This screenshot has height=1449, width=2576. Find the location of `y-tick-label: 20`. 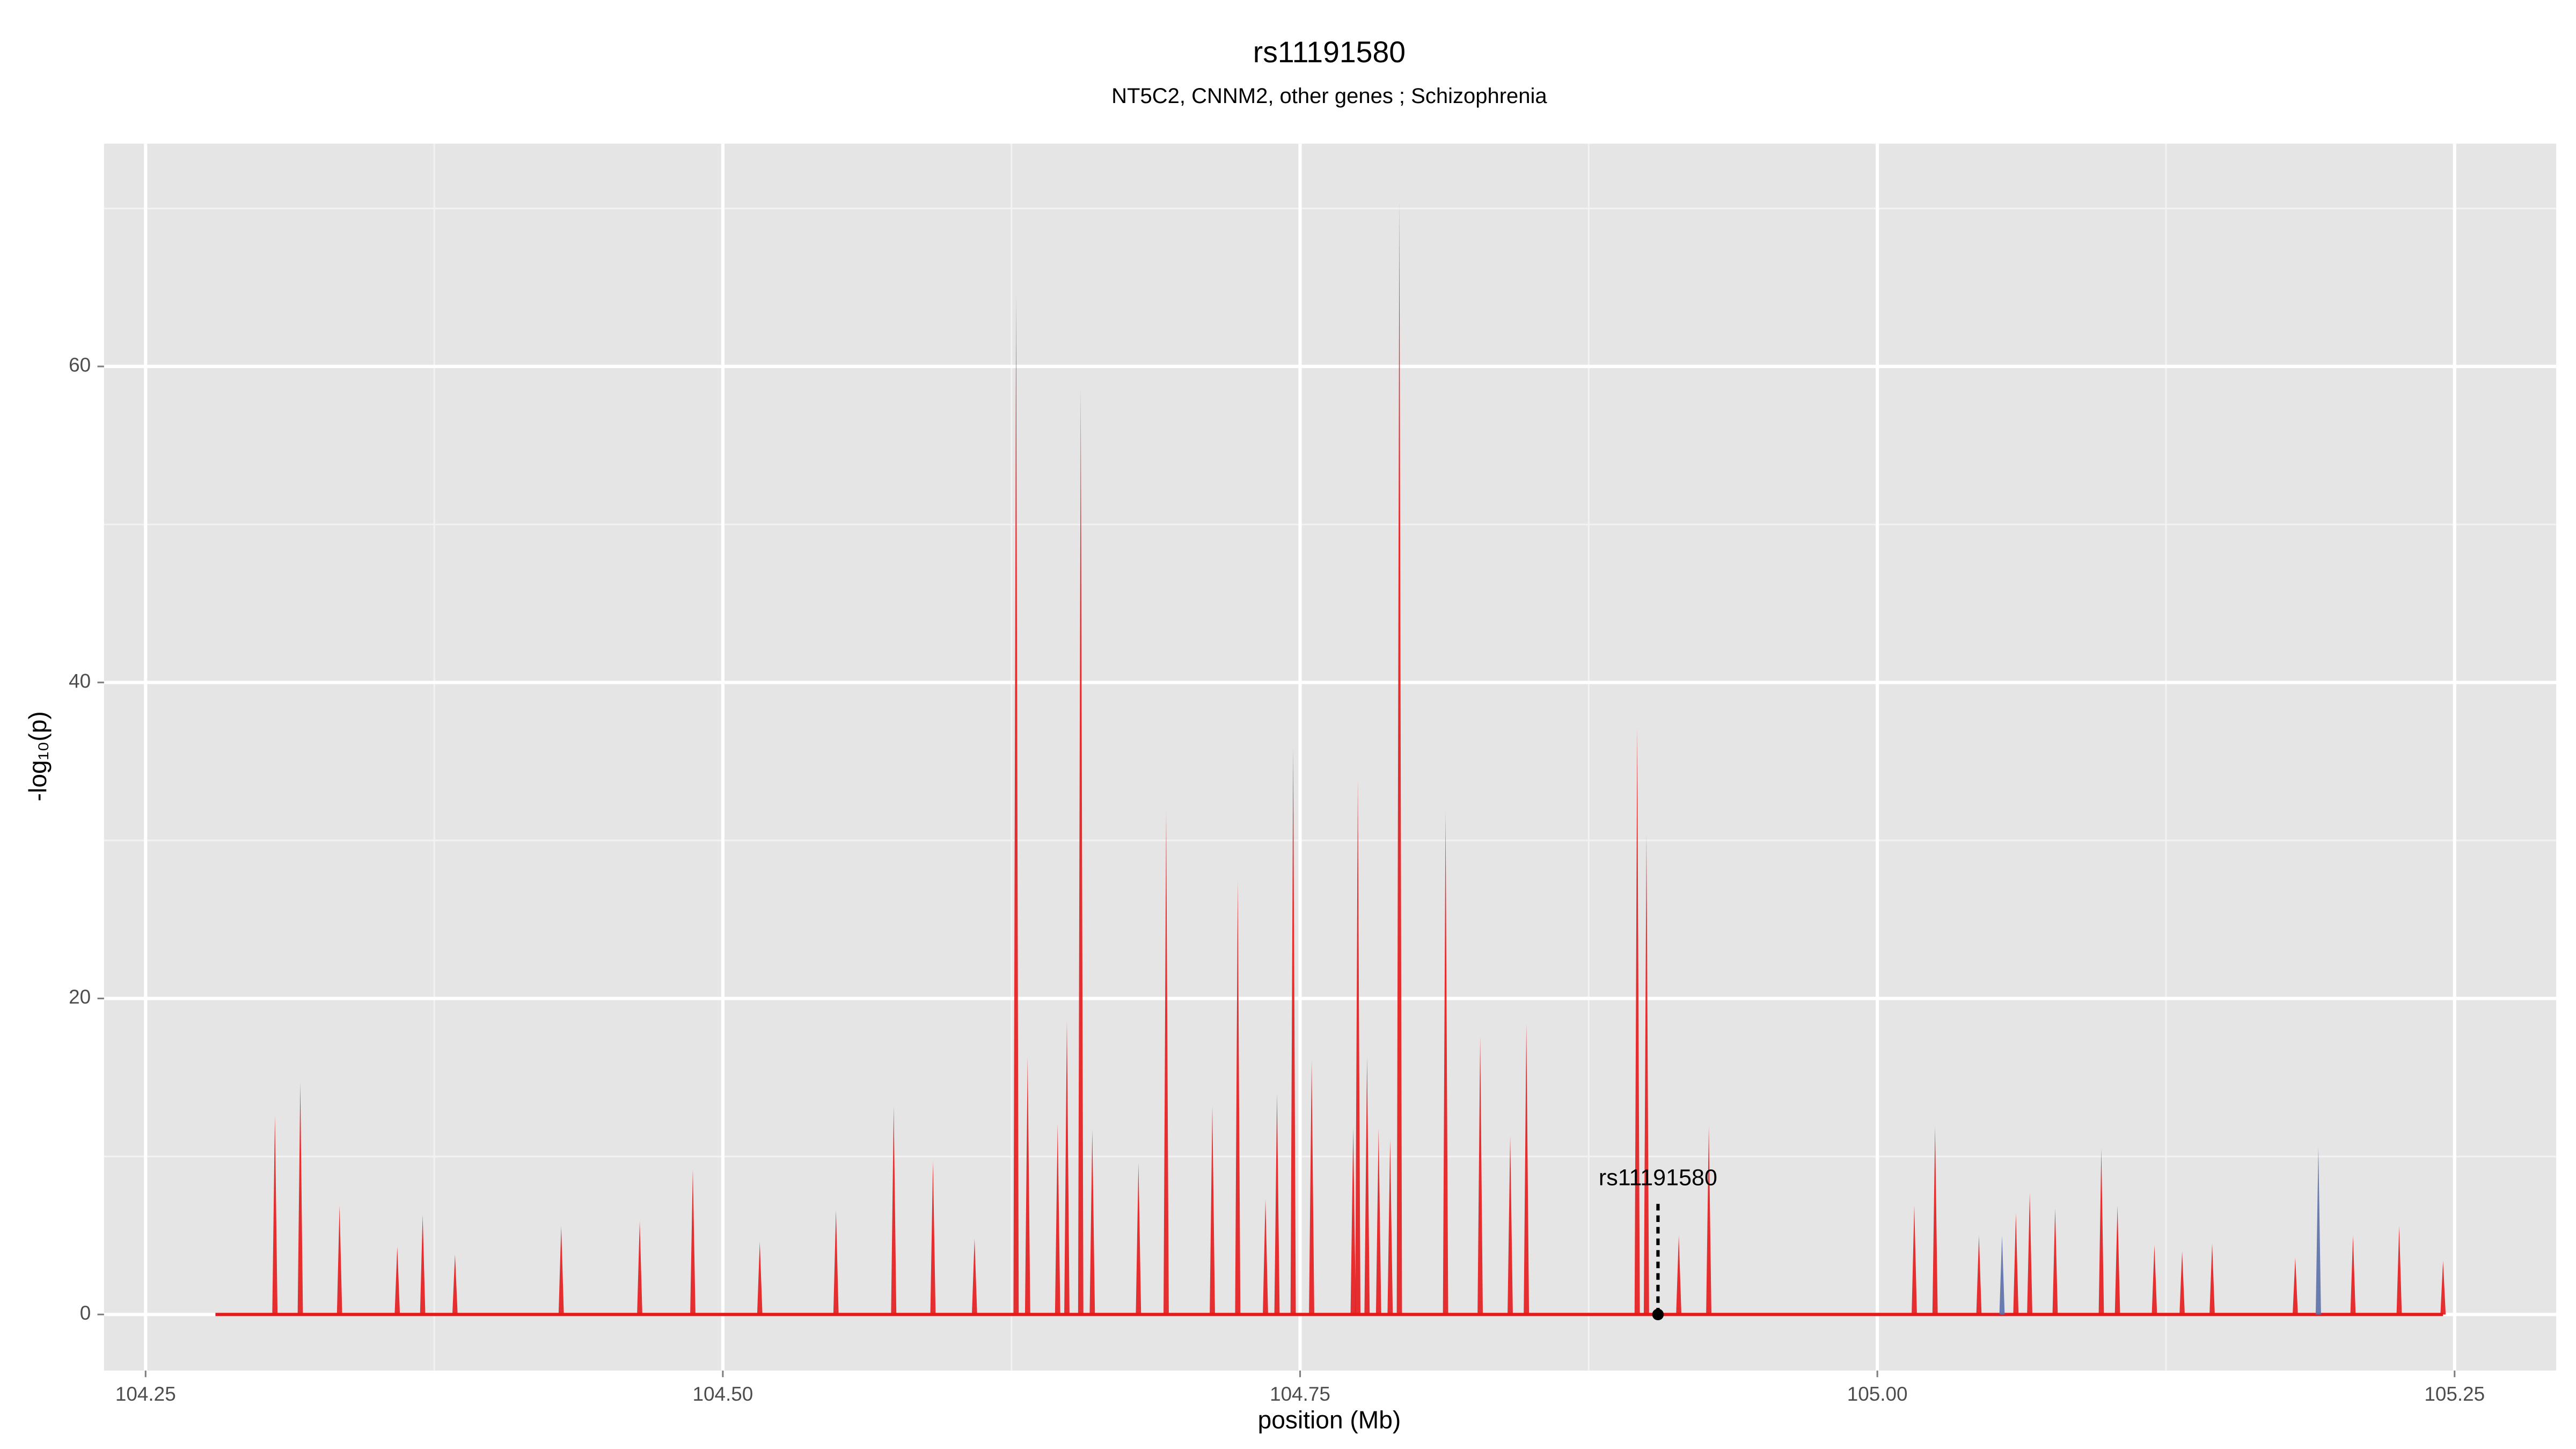

y-tick-label: 20 is located at coordinates (80, 997).